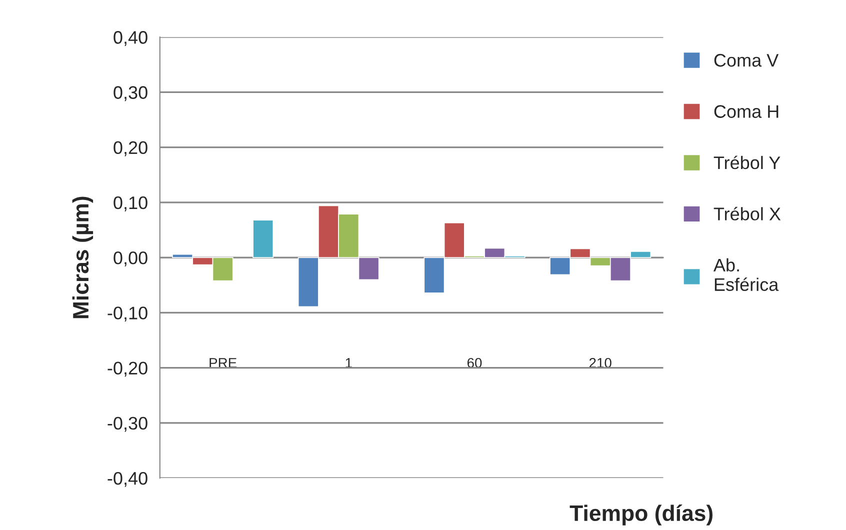 This screenshot has width=846, height=530. I want to click on bar, so click(263, 239).